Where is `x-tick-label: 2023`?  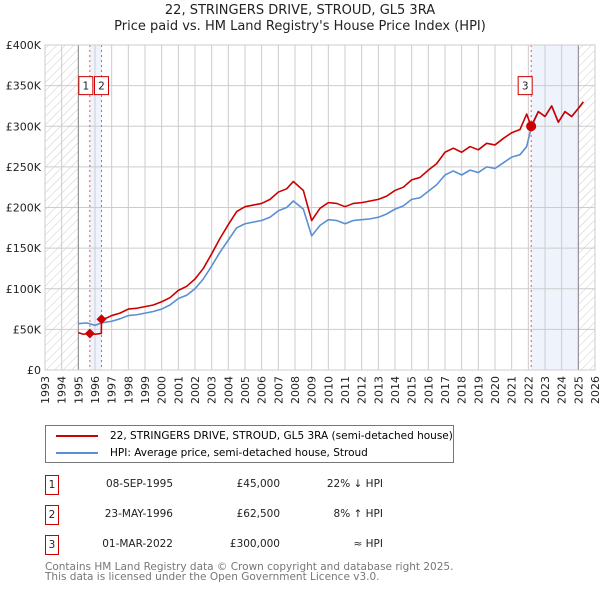
x-tick-label: 2023 is located at coordinates (545, 390).